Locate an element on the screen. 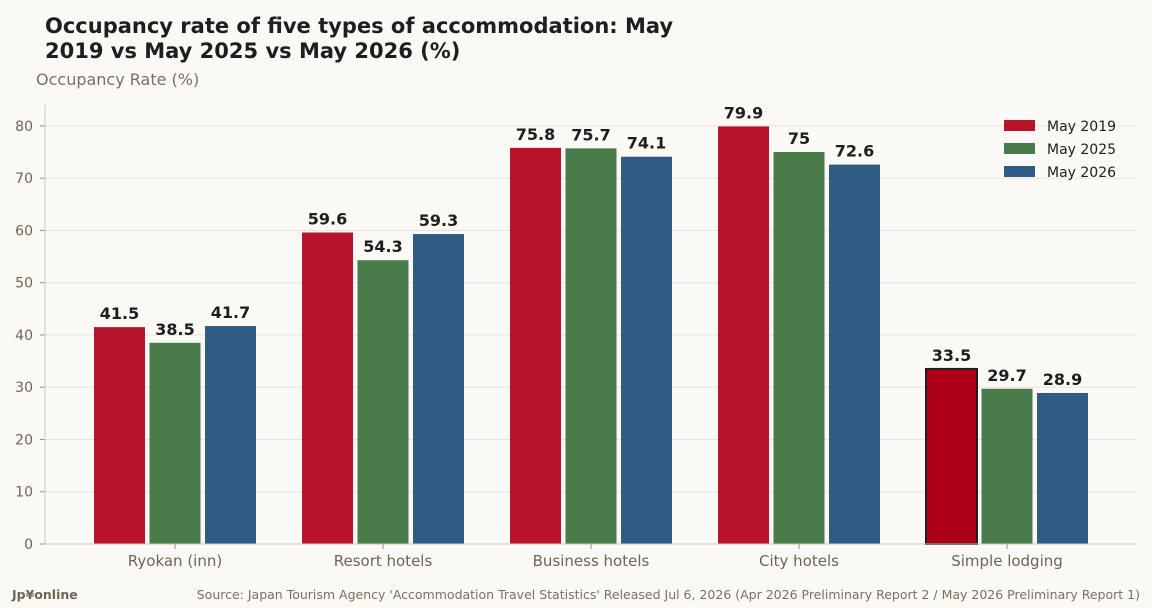 The image size is (1152, 608). data-label: 75.7 is located at coordinates (590, 134).